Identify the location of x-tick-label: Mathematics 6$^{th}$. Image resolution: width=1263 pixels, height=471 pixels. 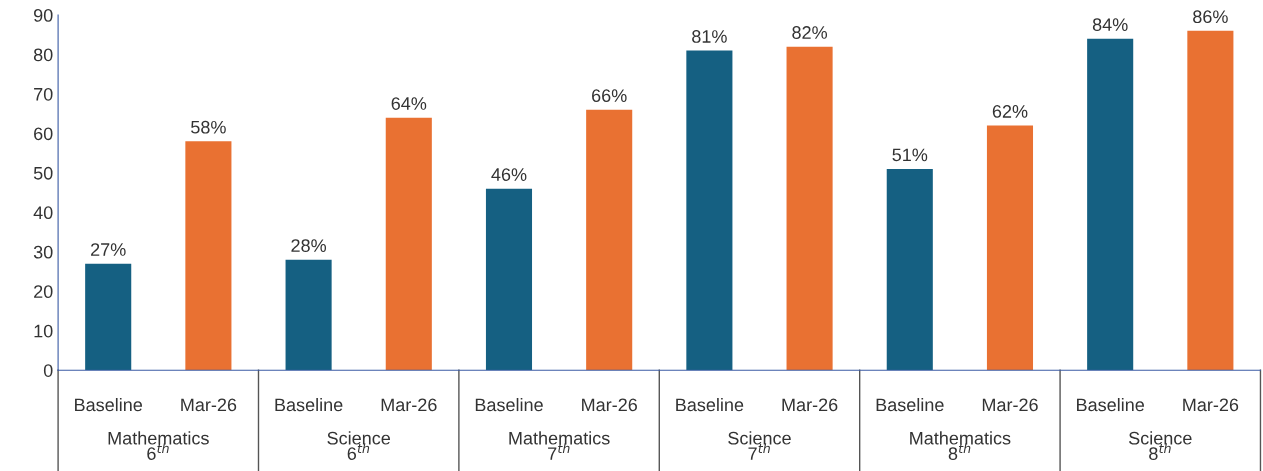
(158, 446).